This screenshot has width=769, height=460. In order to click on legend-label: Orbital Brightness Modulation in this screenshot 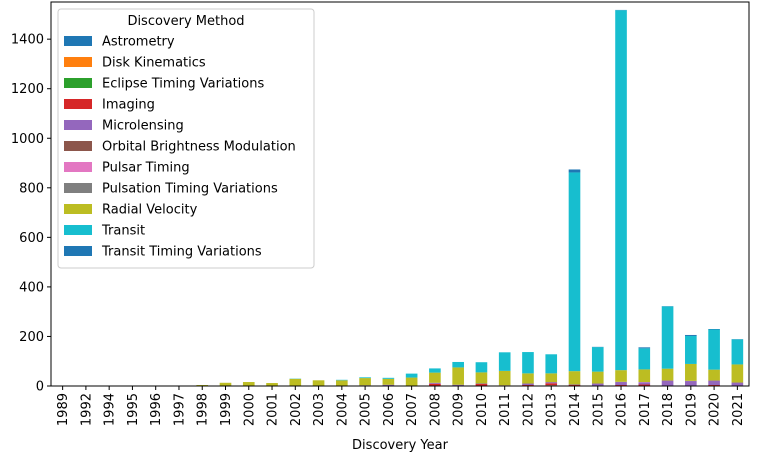, I will do `click(199, 147)`.